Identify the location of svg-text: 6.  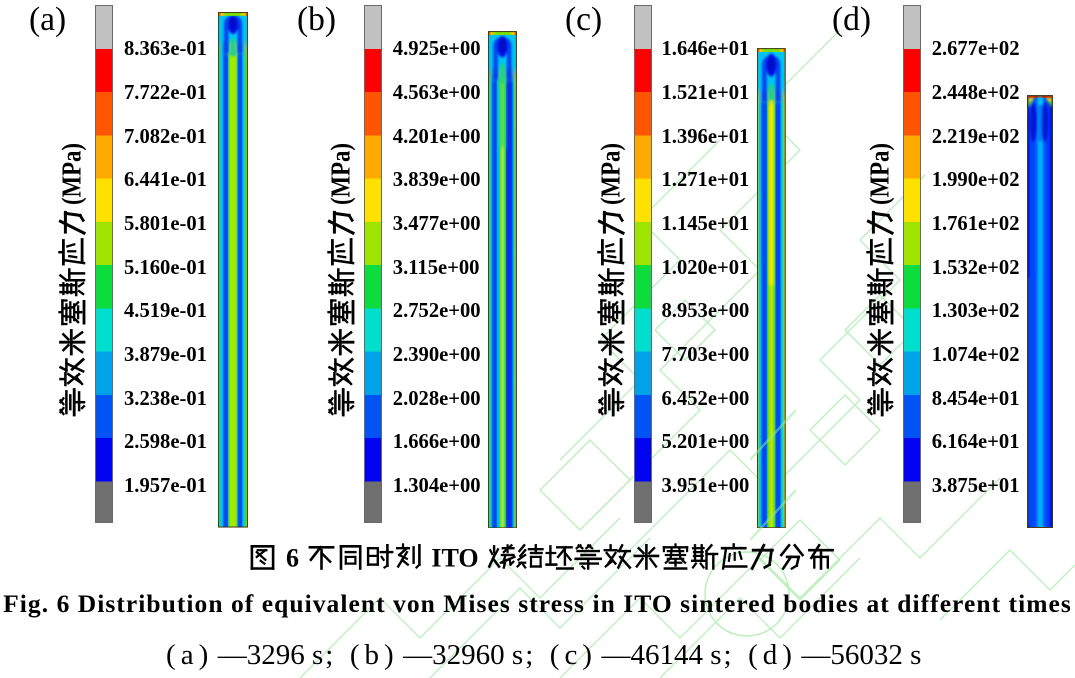
(292, 558).